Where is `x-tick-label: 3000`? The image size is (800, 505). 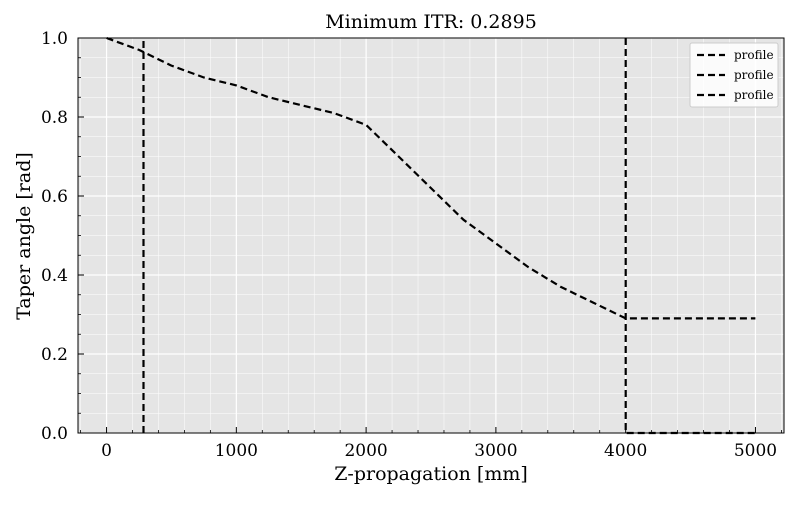 x-tick-label: 3000 is located at coordinates (495, 451).